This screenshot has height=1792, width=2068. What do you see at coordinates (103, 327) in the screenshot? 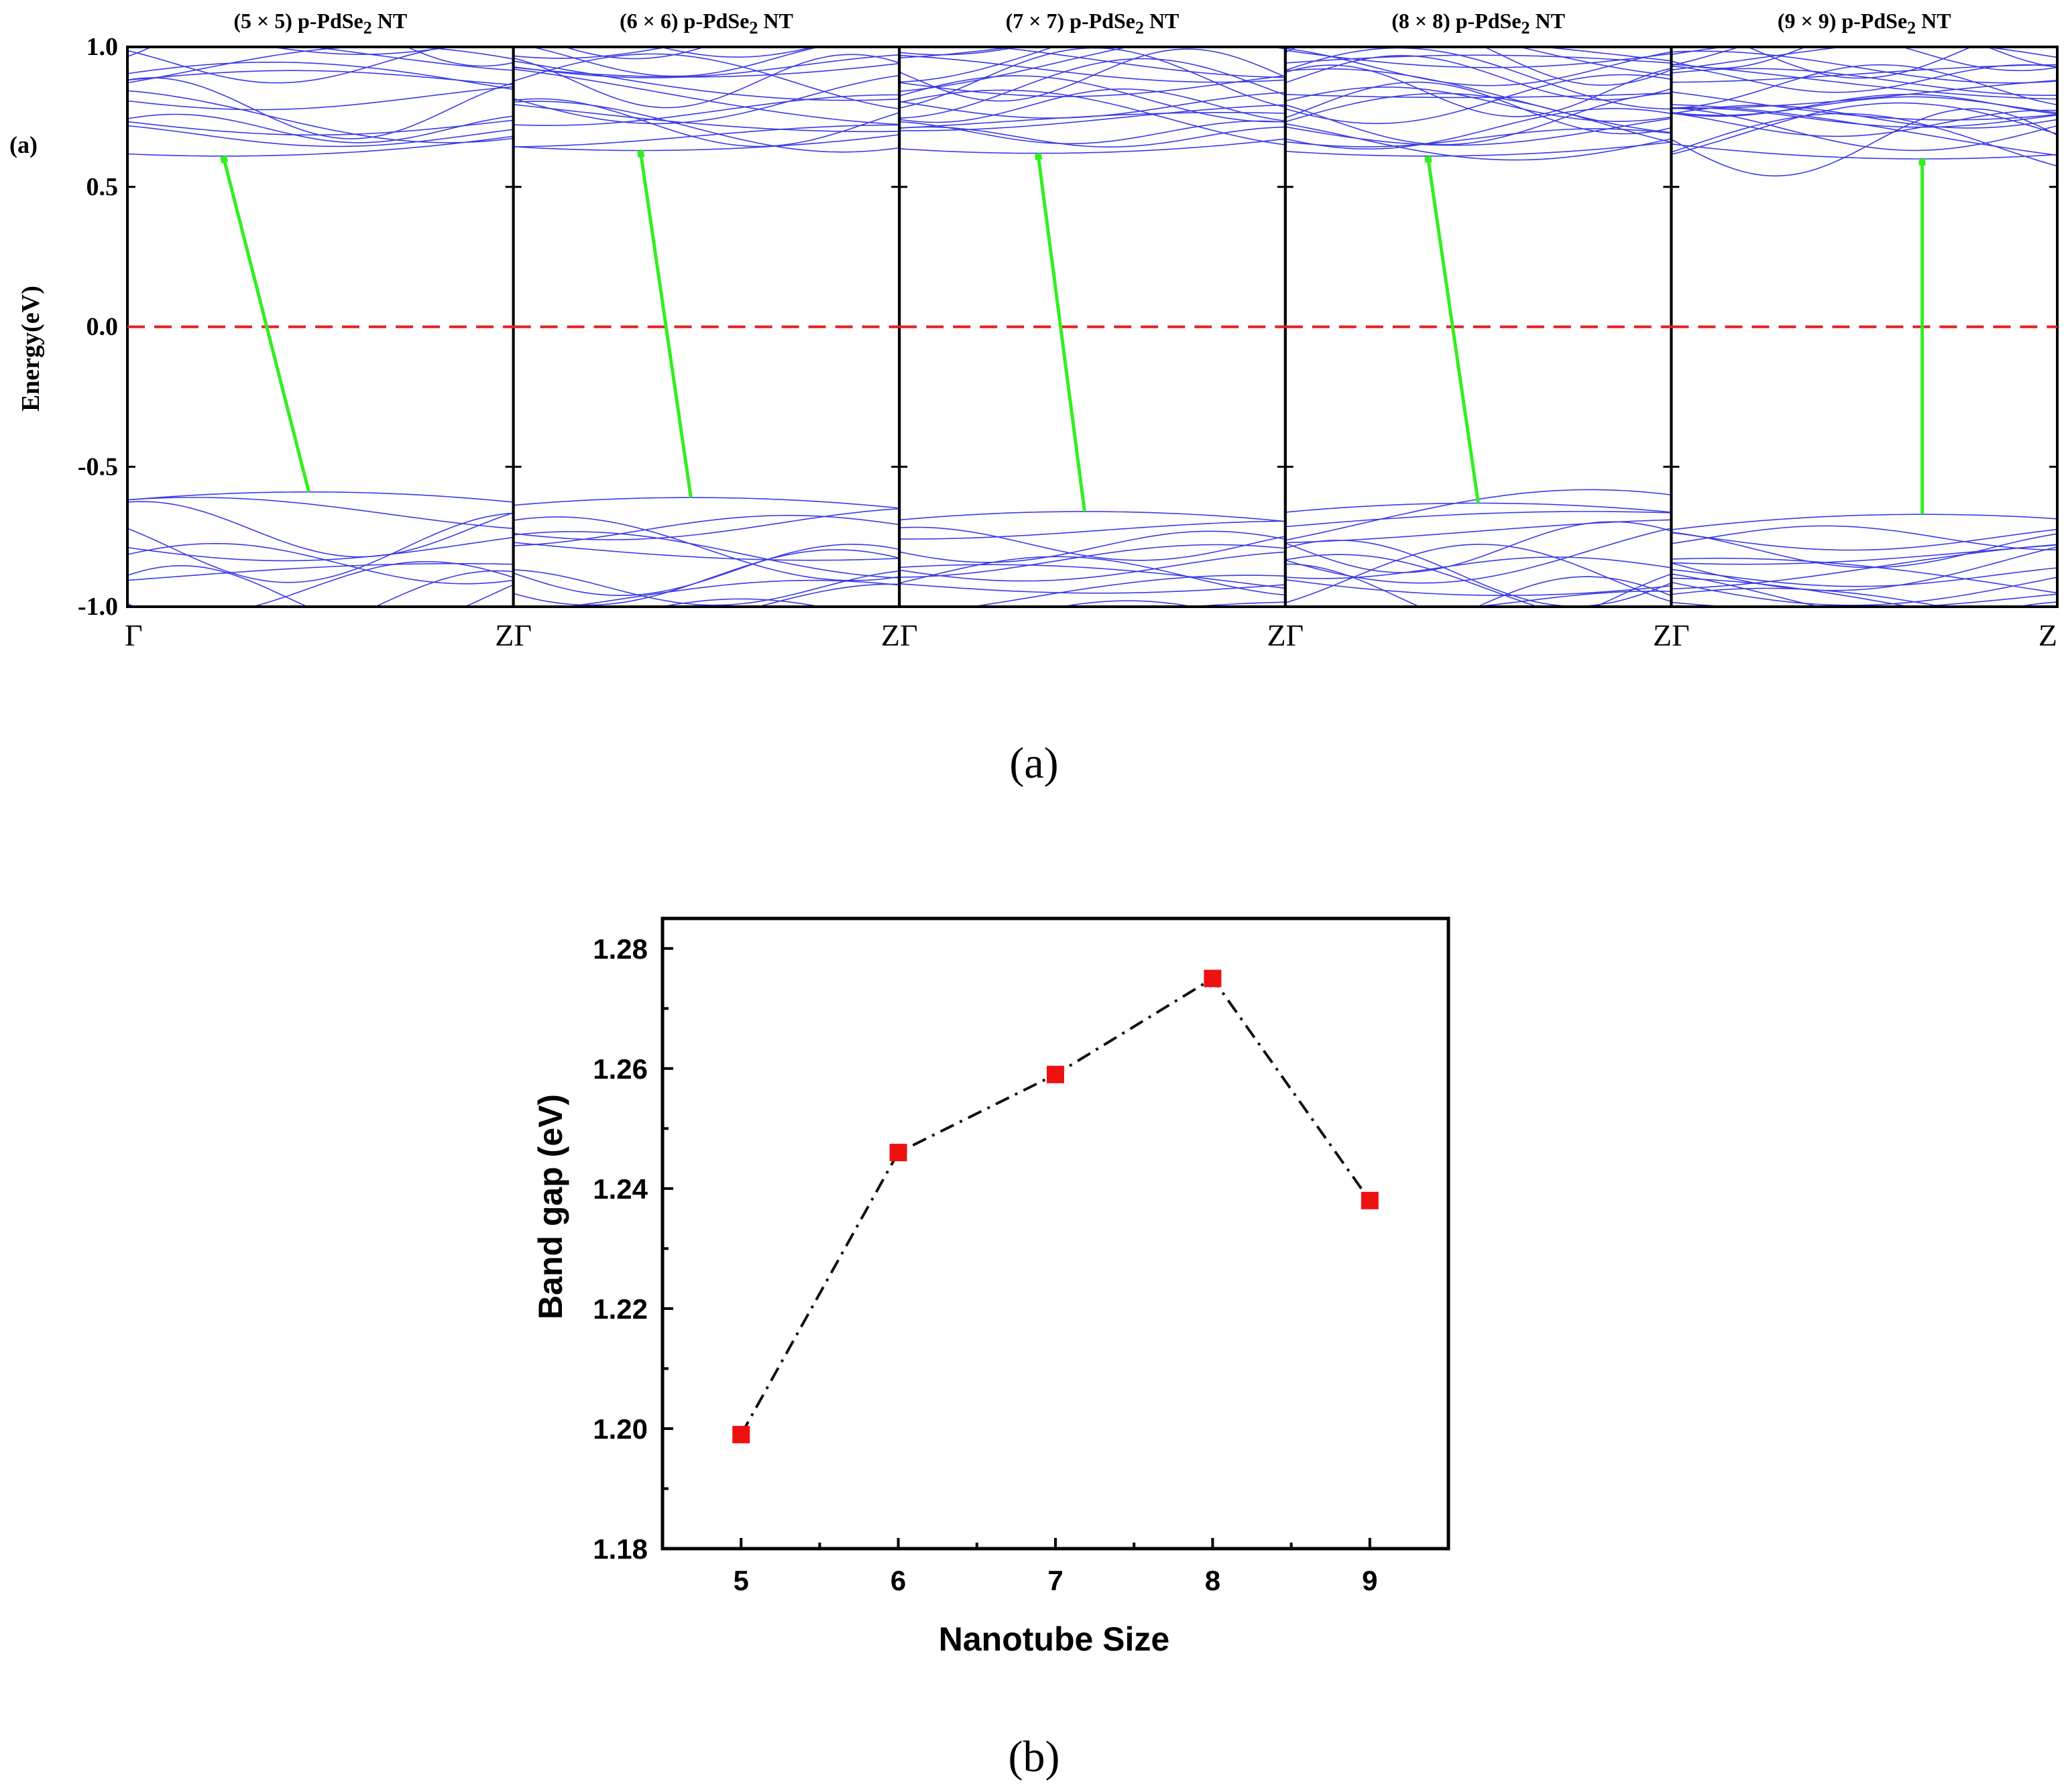
I see `y-tick-label: 0.0` at bounding box center [103, 327].